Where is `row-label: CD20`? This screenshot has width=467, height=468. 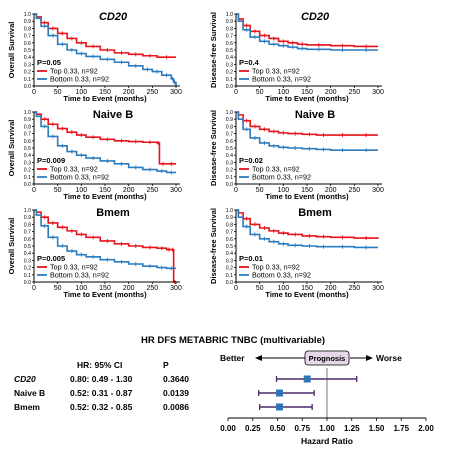
row-label: CD20 is located at coordinates (25, 379).